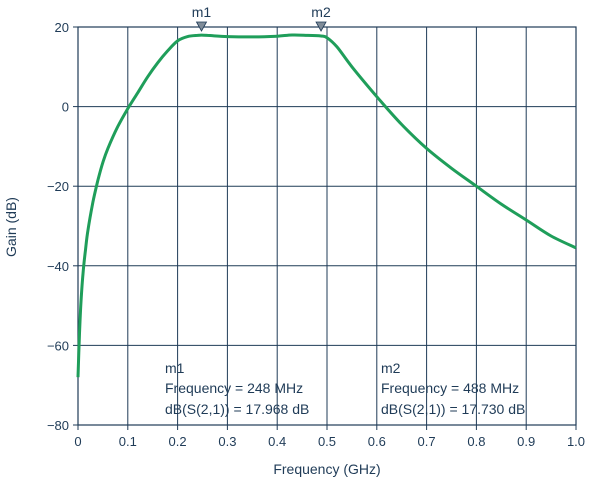 The width and height of the screenshot is (596, 481). What do you see at coordinates (321, 26) in the screenshot?
I see `marker-m2-triangle` at bounding box center [321, 26].